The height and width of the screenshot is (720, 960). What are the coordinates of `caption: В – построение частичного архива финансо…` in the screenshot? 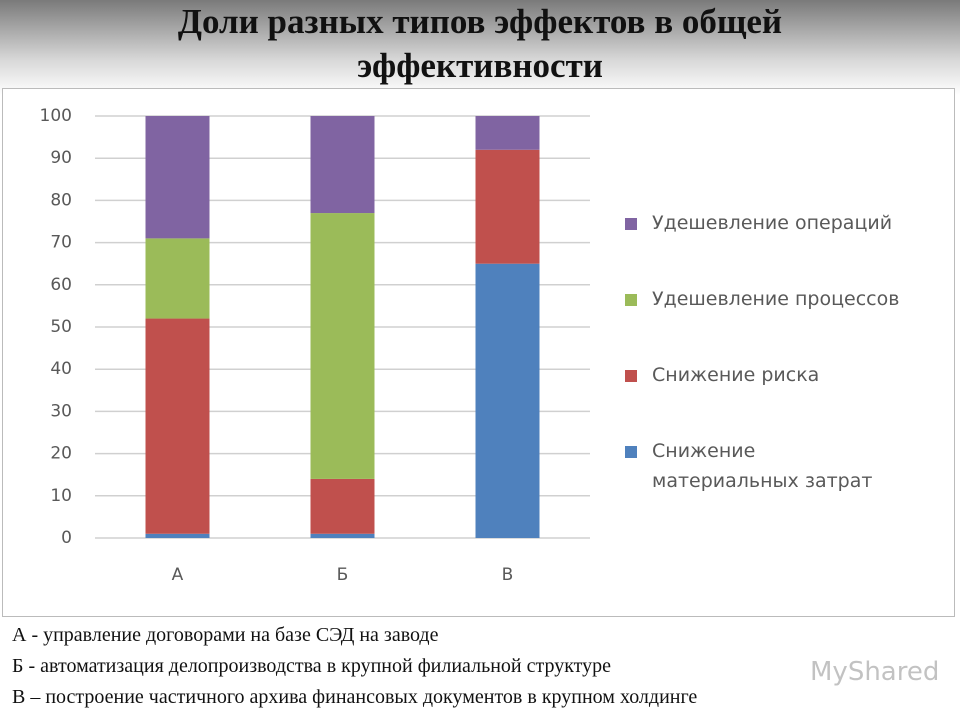 It's located at (355, 697).